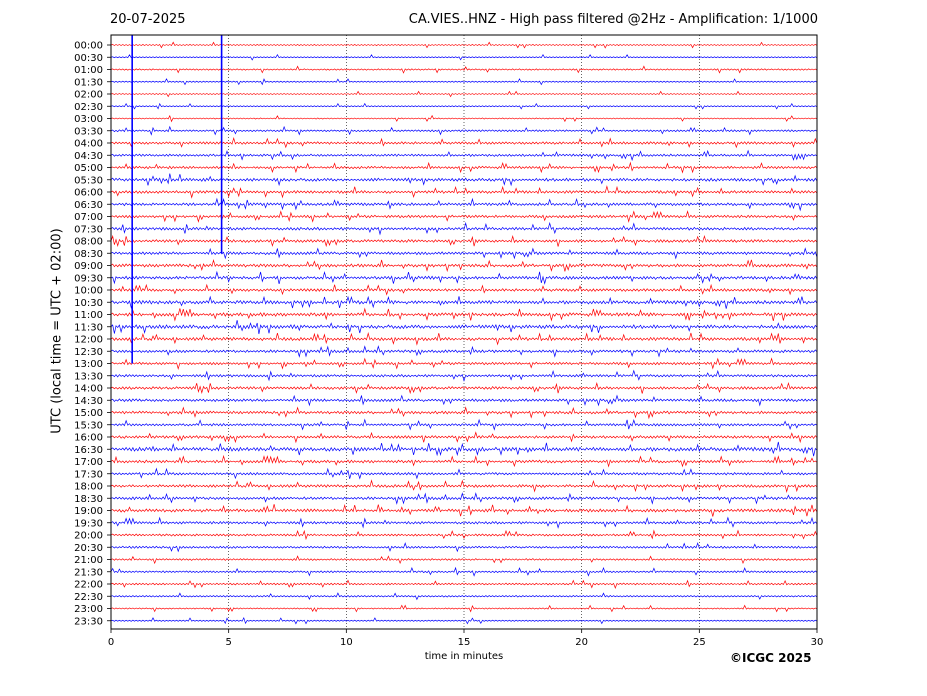  What do you see at coordinates (464, 535) in the screenshot?
I see `trace-2000` at bounding box center [464, 535].